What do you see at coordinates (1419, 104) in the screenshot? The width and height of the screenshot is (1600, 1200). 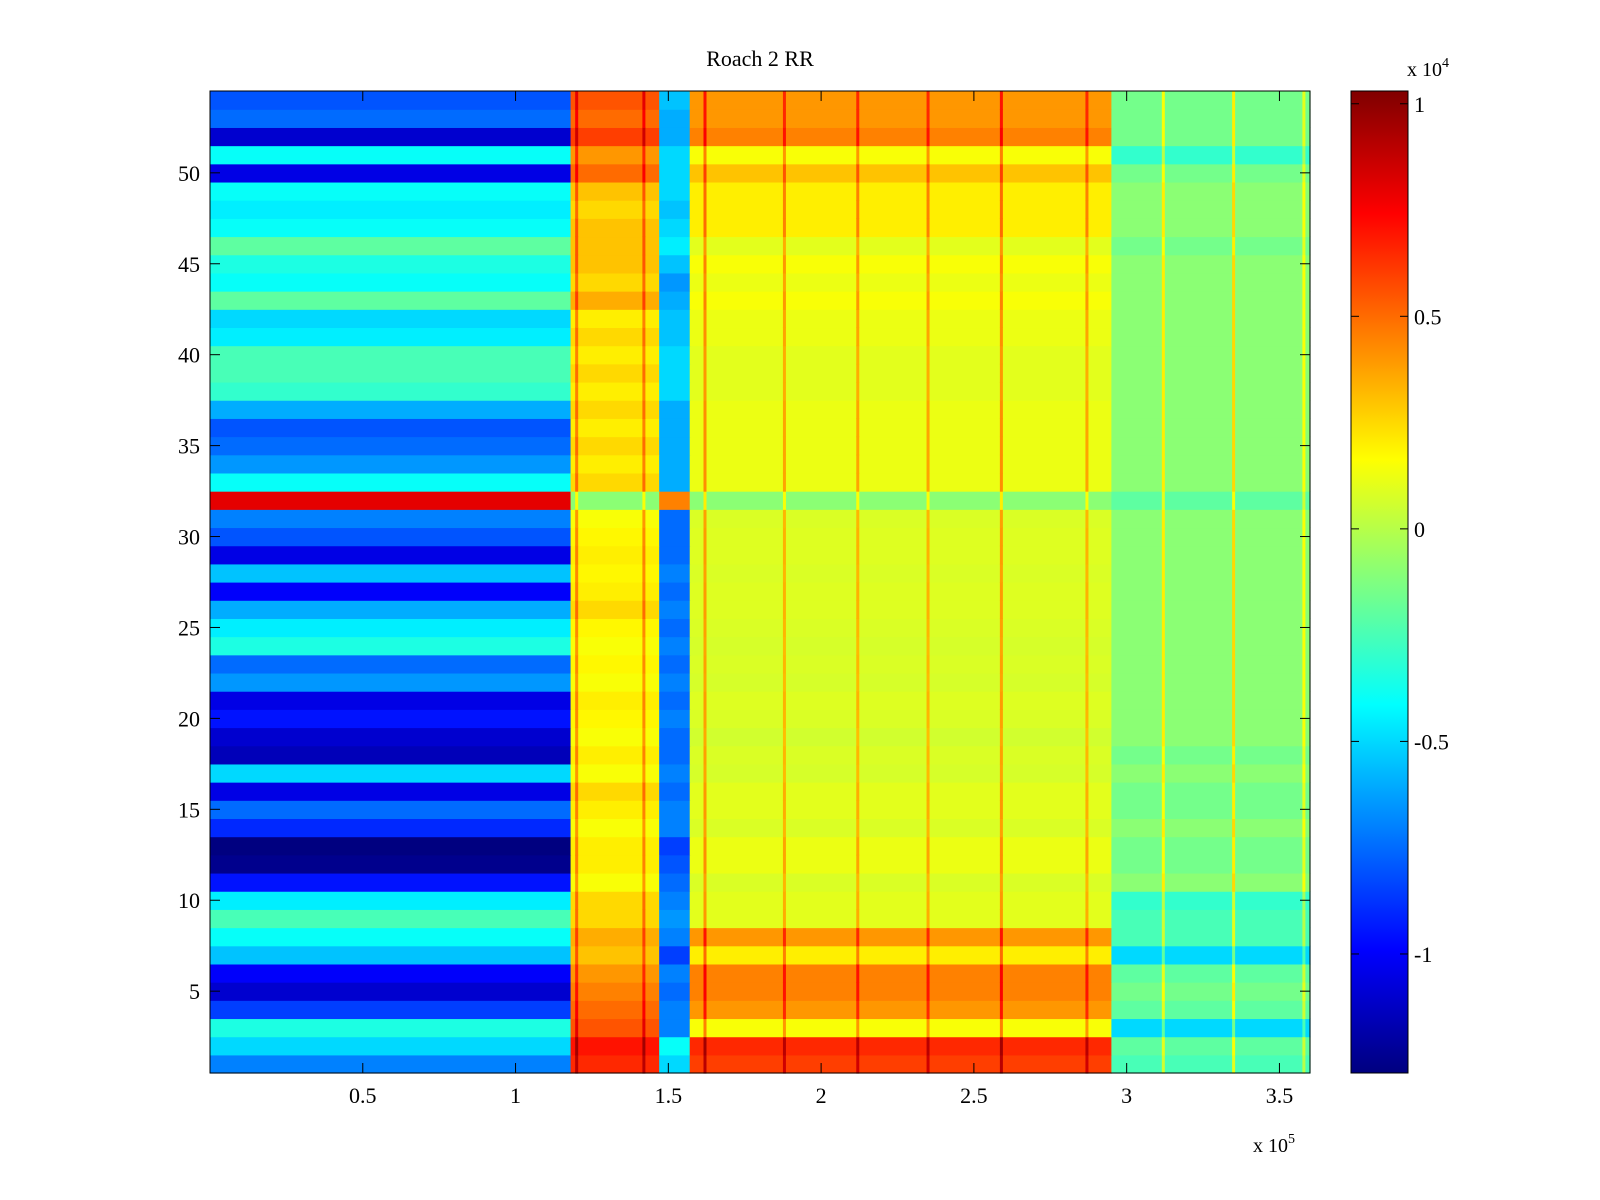 I see `colorbar-tick-label: 1` at bounding box center [1419, 104].